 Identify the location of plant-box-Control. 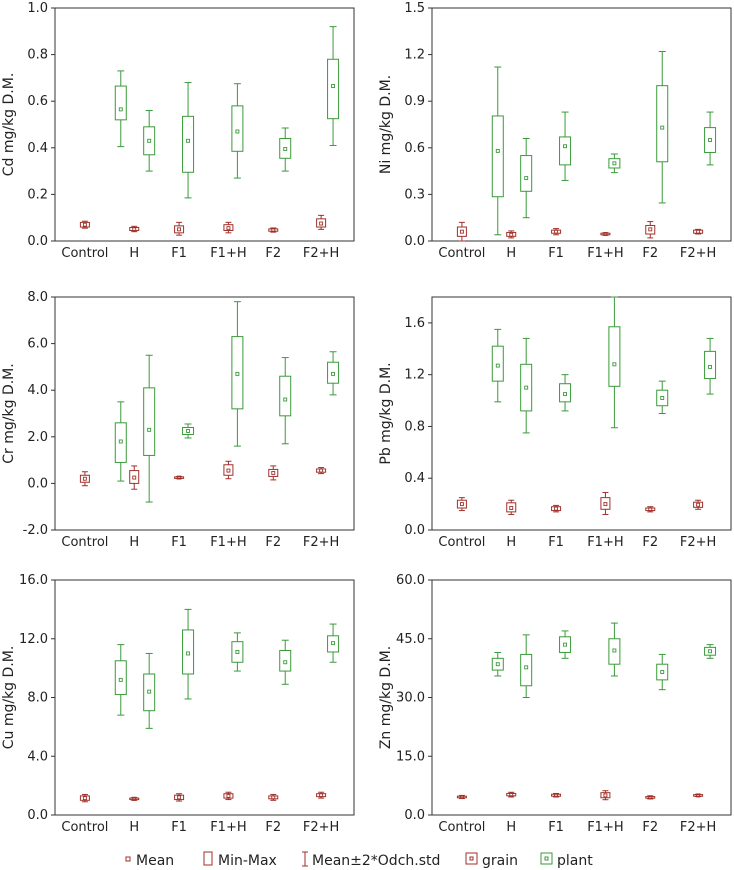
(120, 680).